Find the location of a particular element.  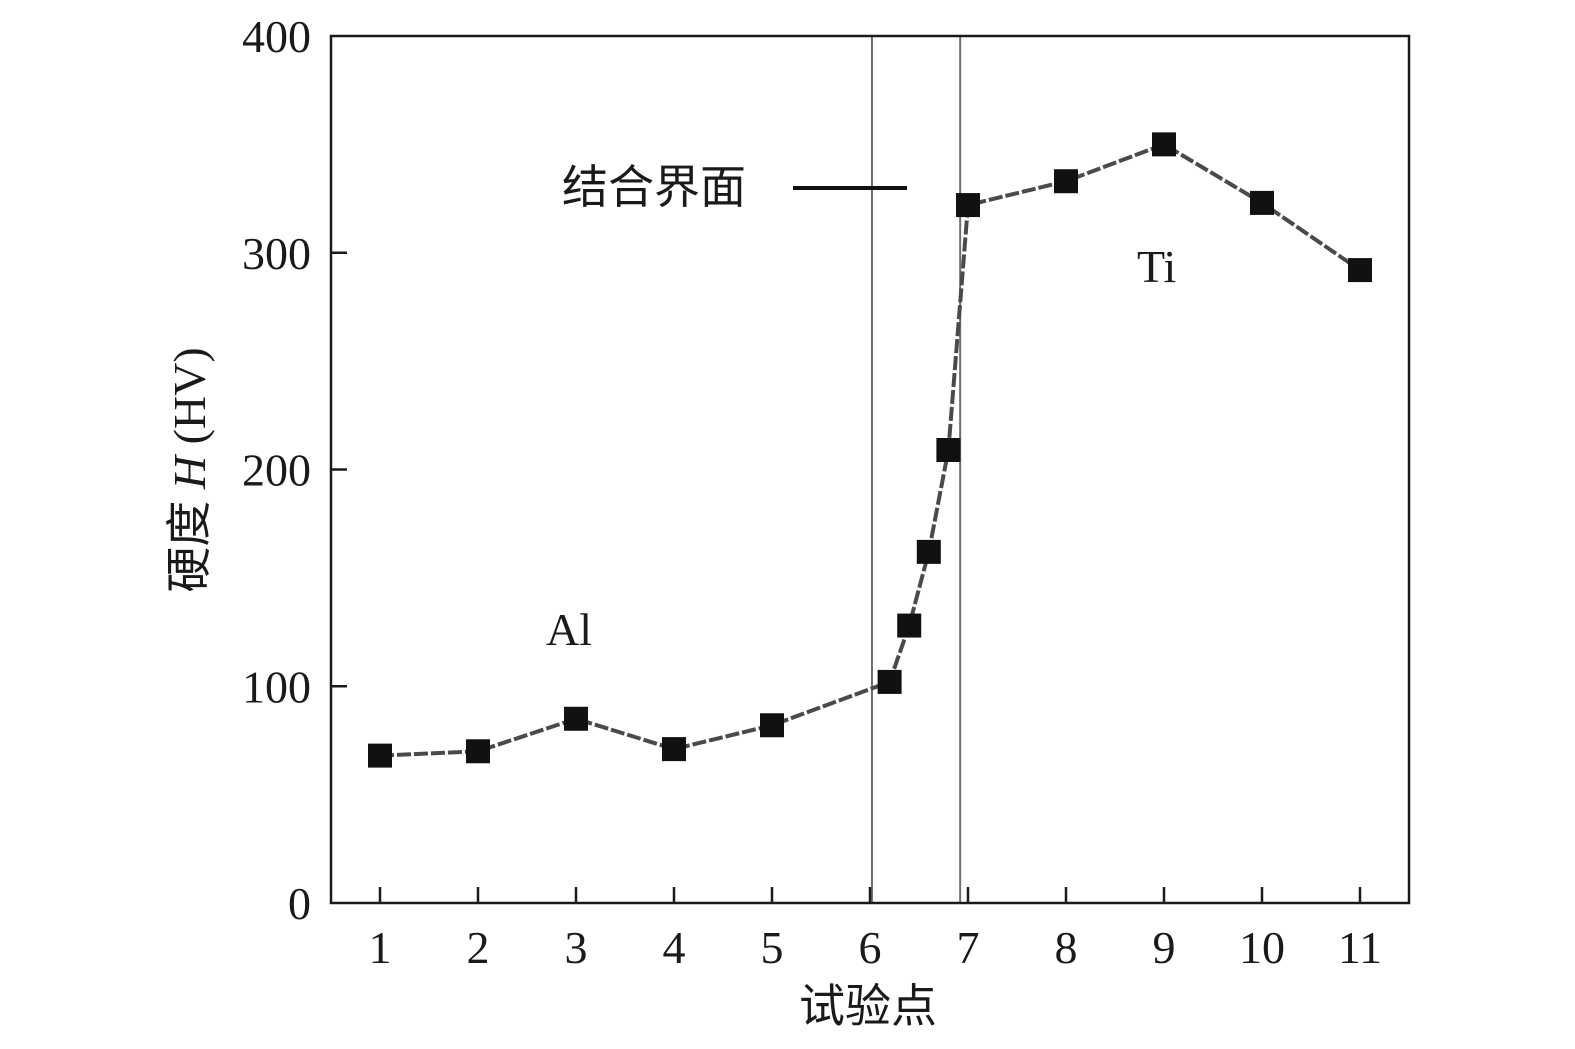

x-tick-label: 5 is located at coordinates (772, 947).